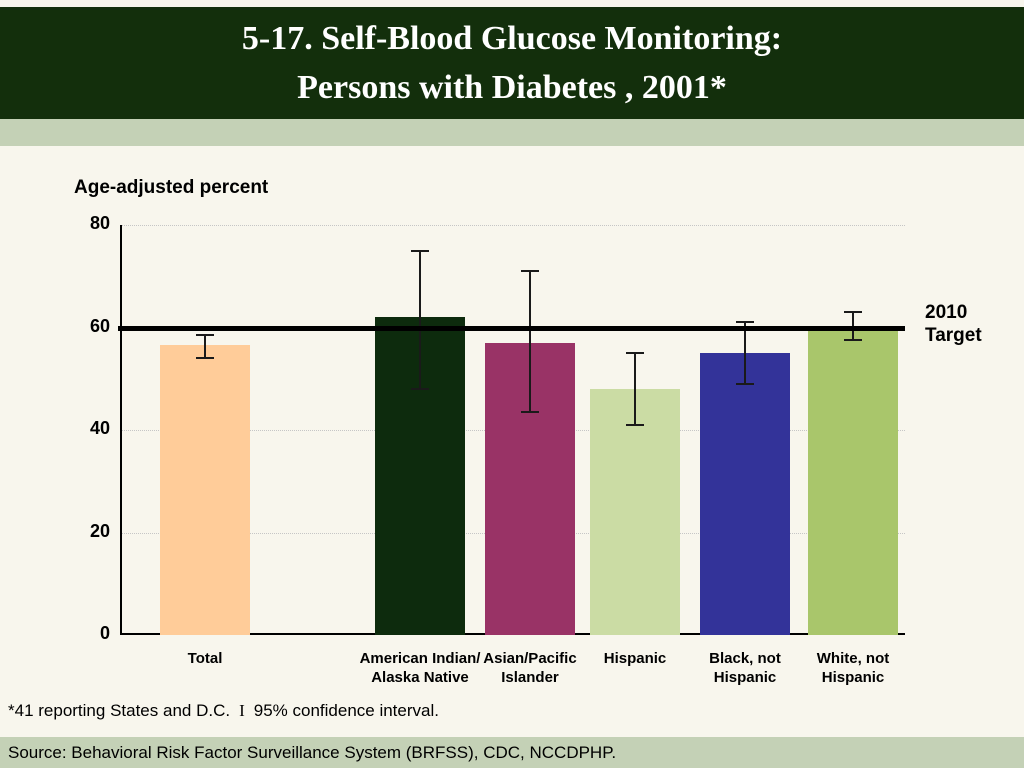  Describe the element at coordinates (171, 187) in the screenshot. I see `y-axis-title: Age-adjusted percent` at that location.